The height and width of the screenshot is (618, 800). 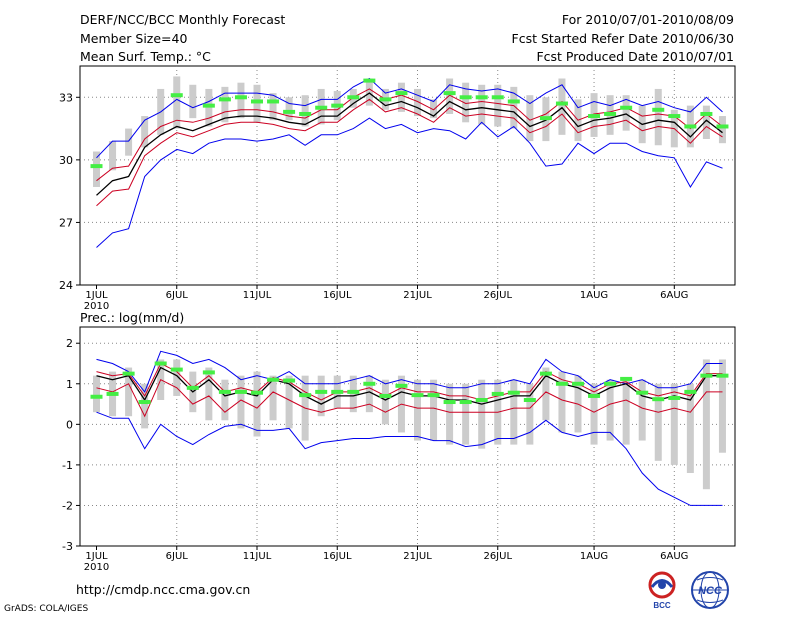 I want to click on temp-year-label: 2010, so click(x=96, y=306).